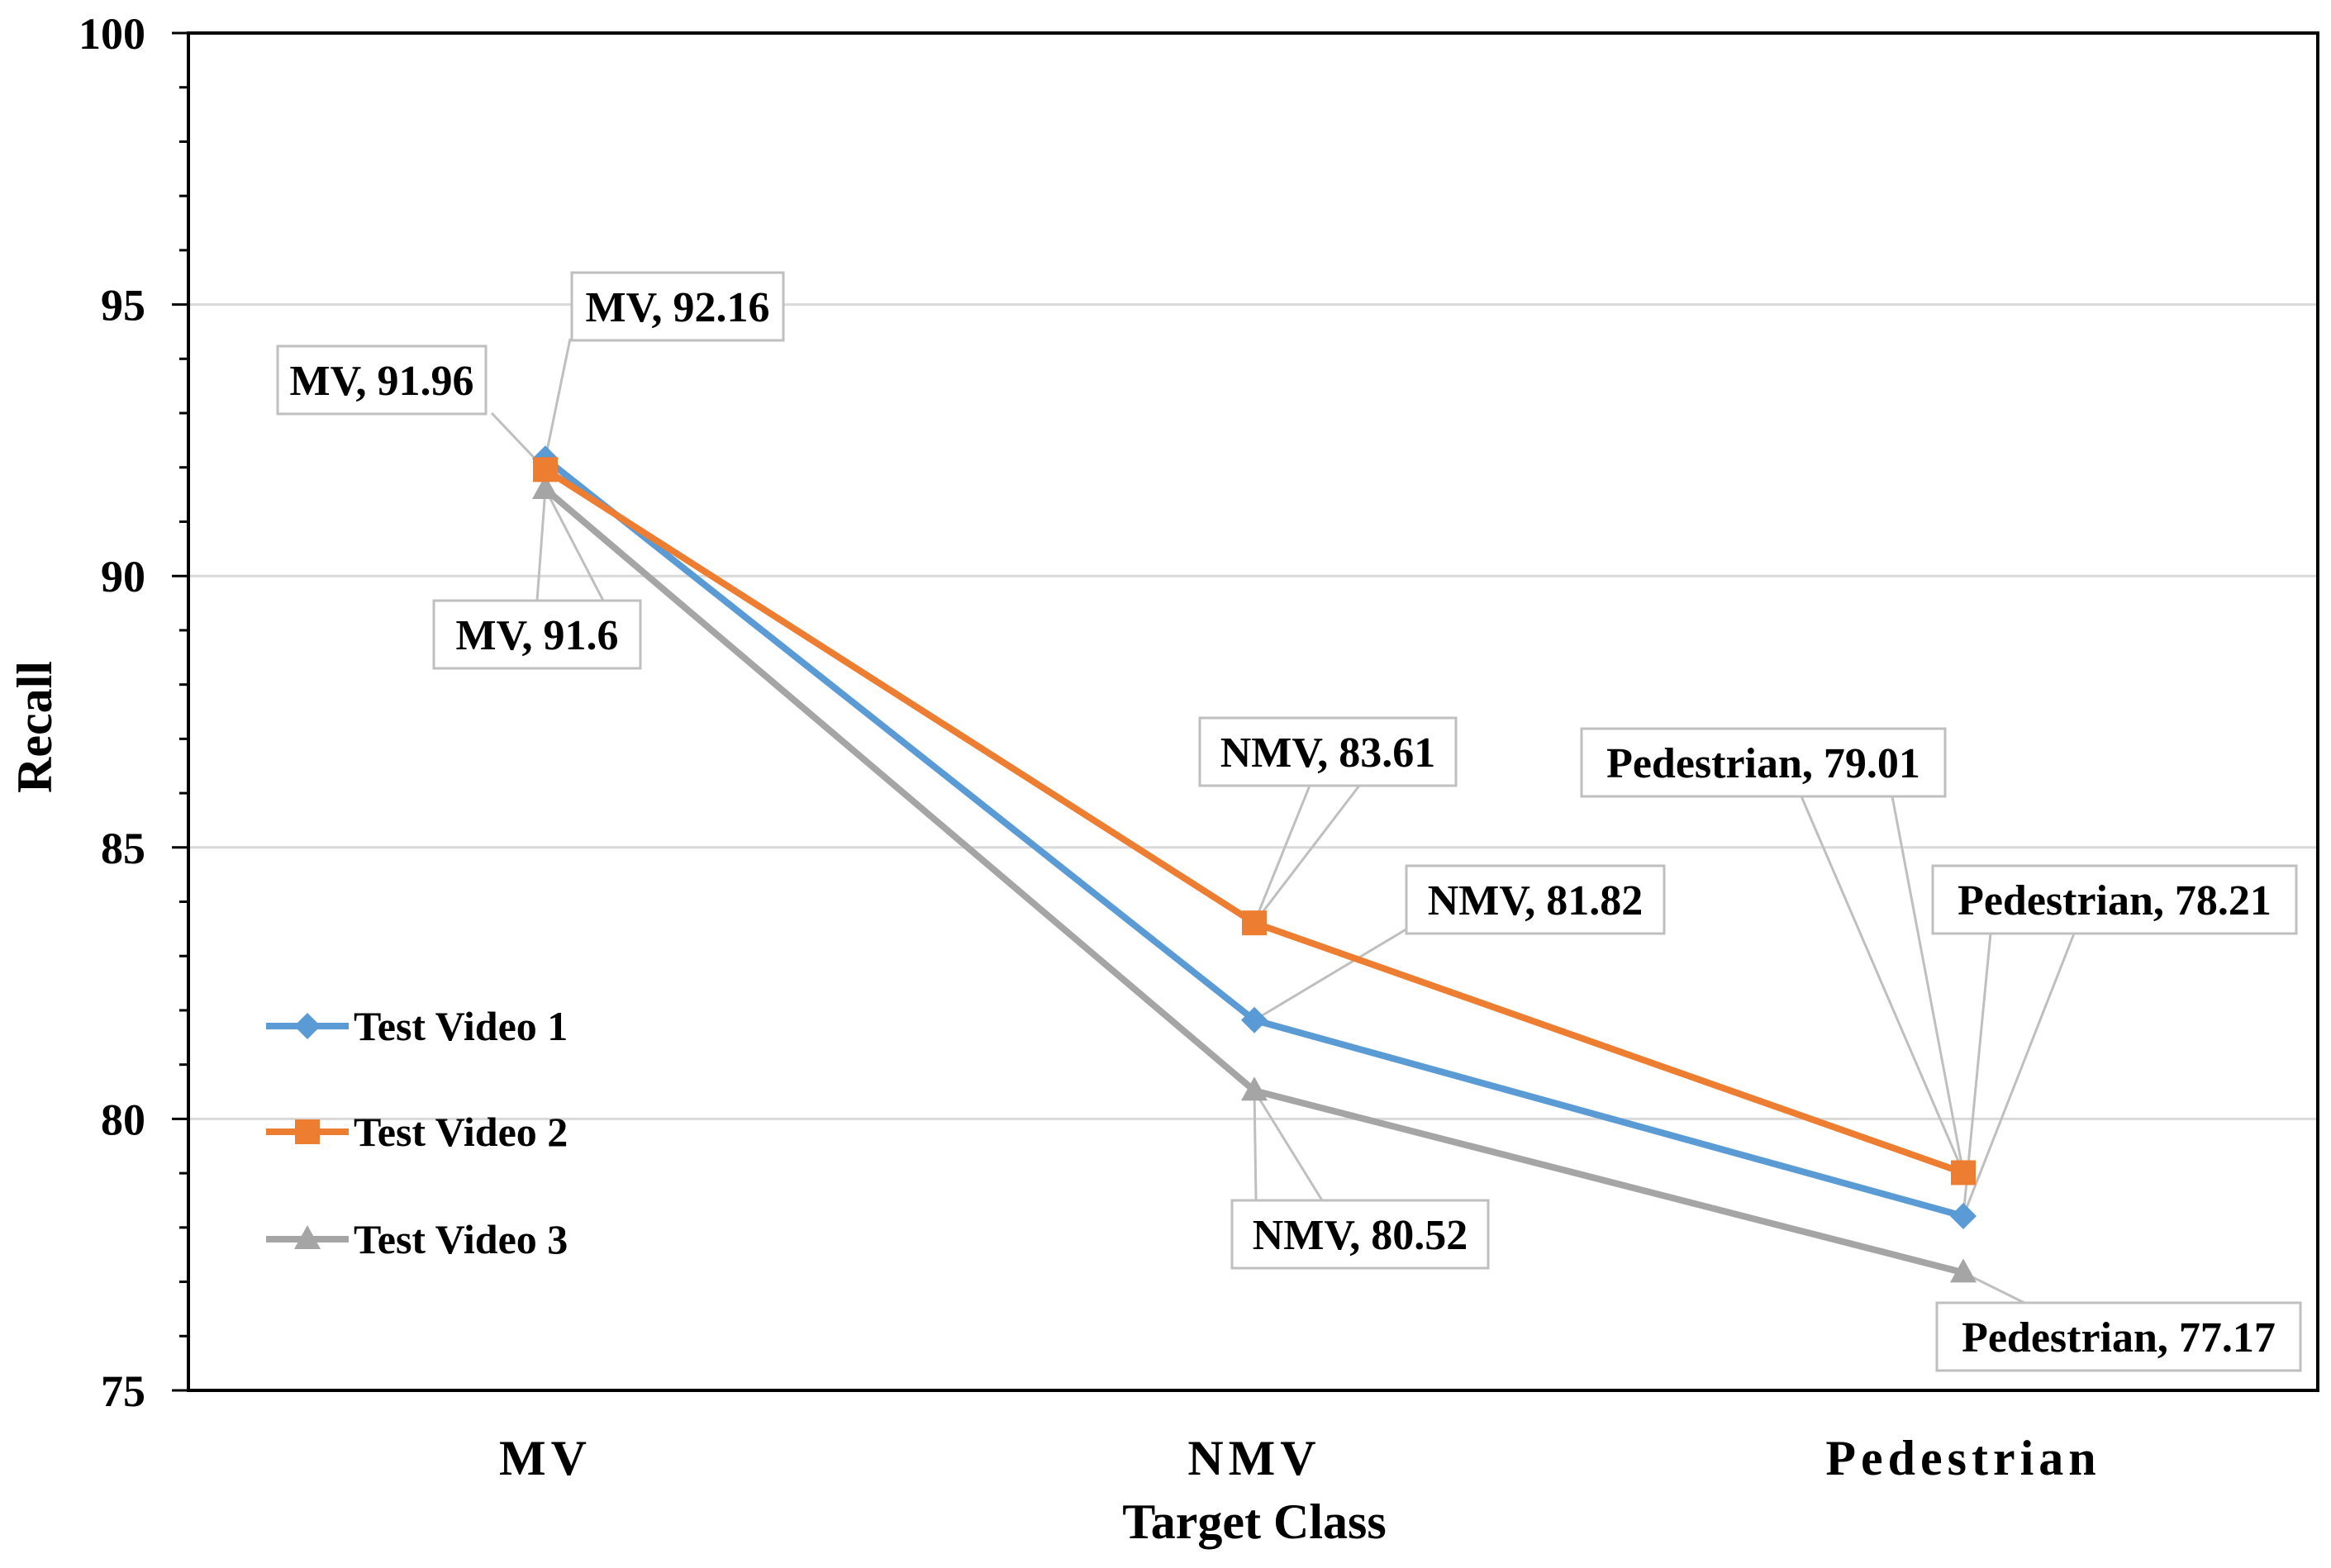  What do you see at coordinates (123, 1391) in the screenshot?
I see `y-tick-label: 75` at bounding box center [123, 1391].